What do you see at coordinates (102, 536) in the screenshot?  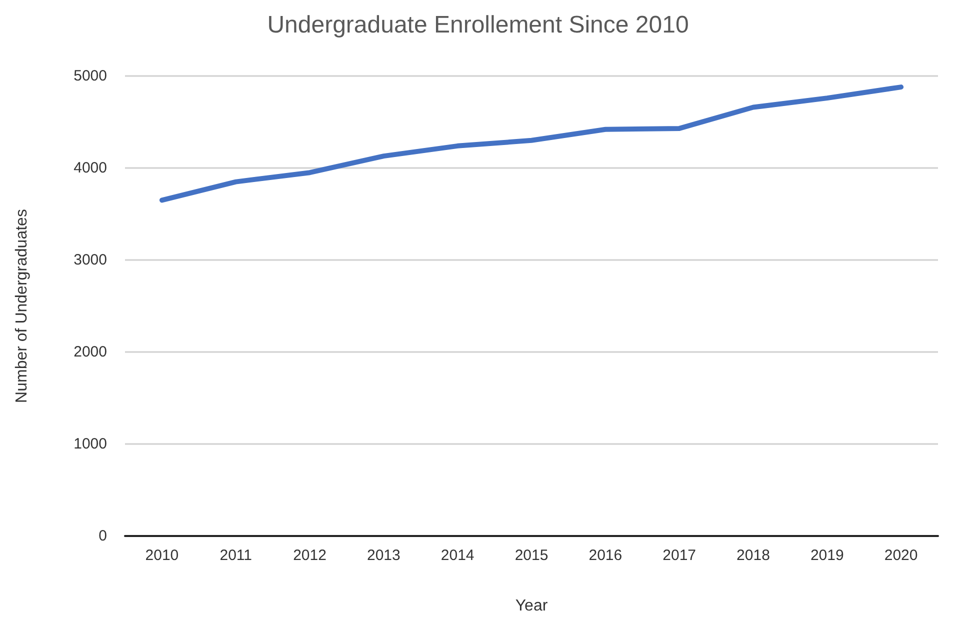 I see `y-tick-label: 0` at bounding box center [102, 536].